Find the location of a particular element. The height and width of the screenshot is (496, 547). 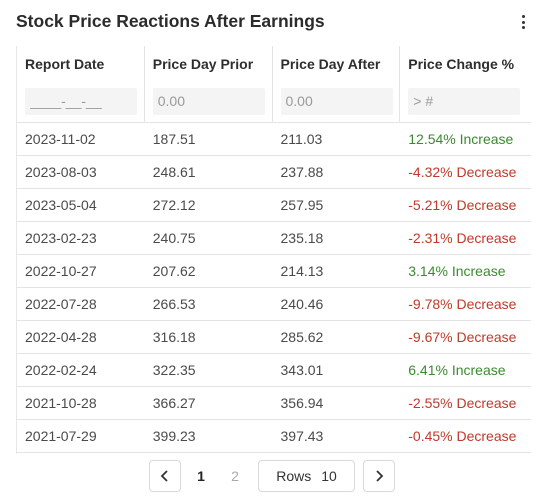

price-day-after-cell: 285.62 is located at coordinates (302, 337).